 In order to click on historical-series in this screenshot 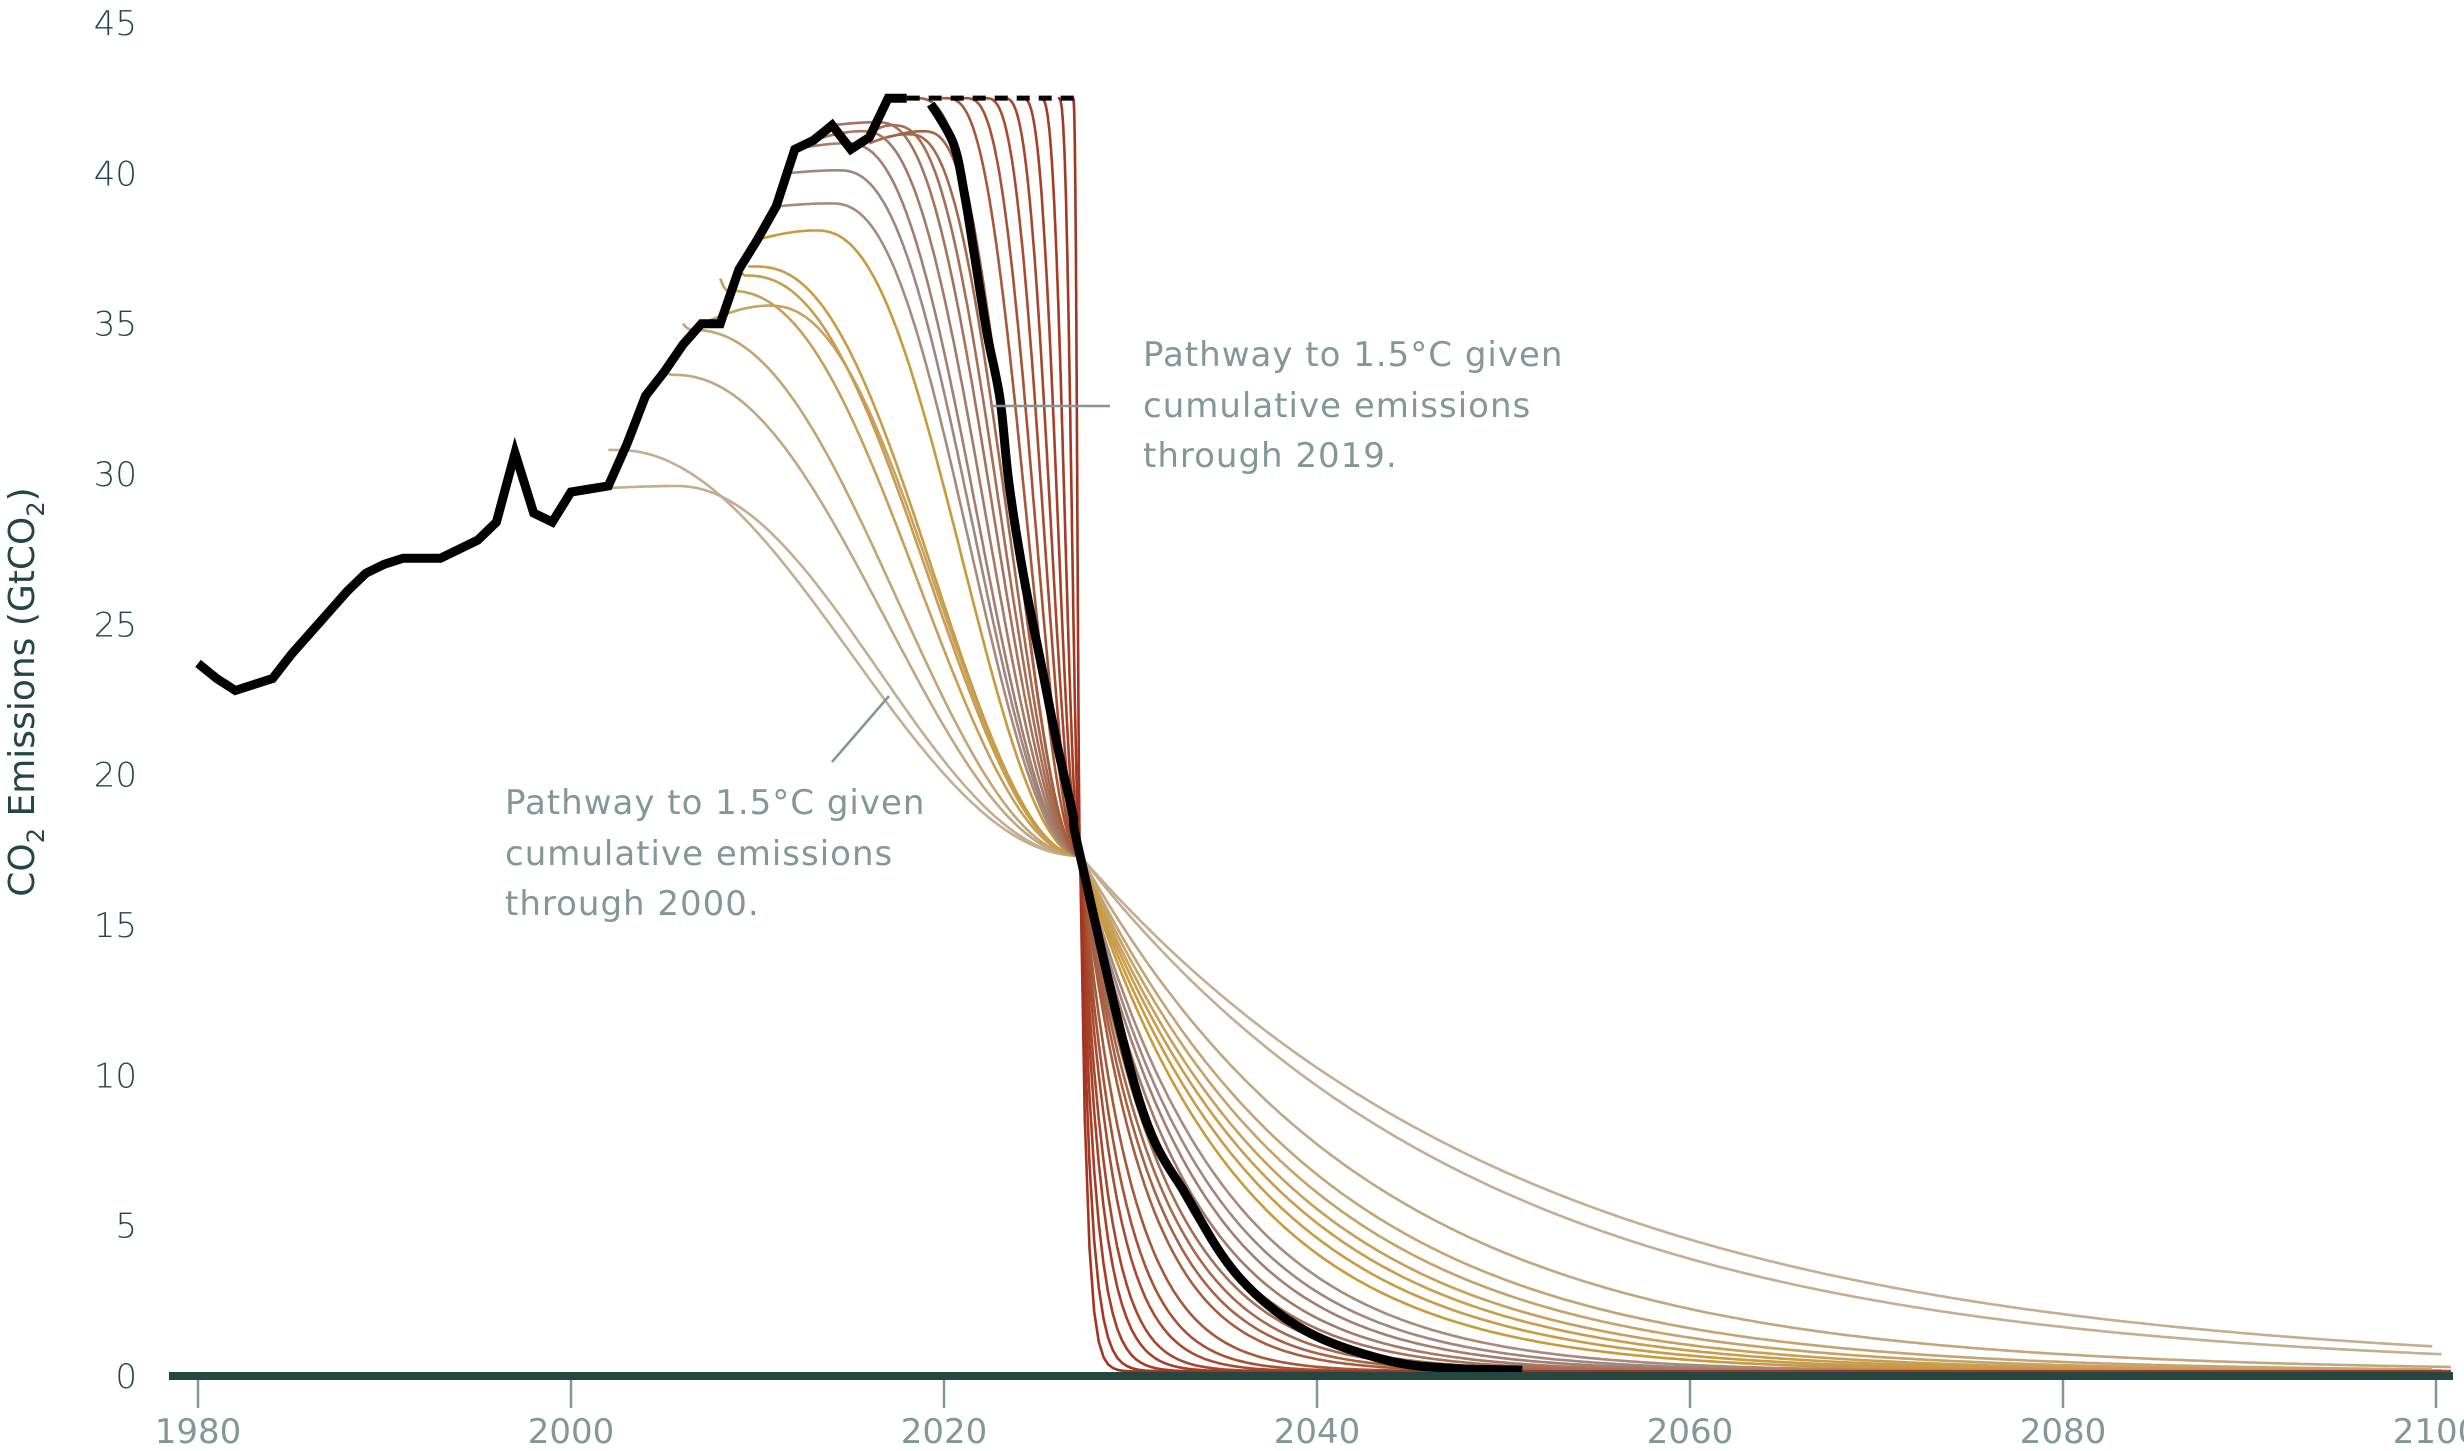, I will do `click(635, 394)`.